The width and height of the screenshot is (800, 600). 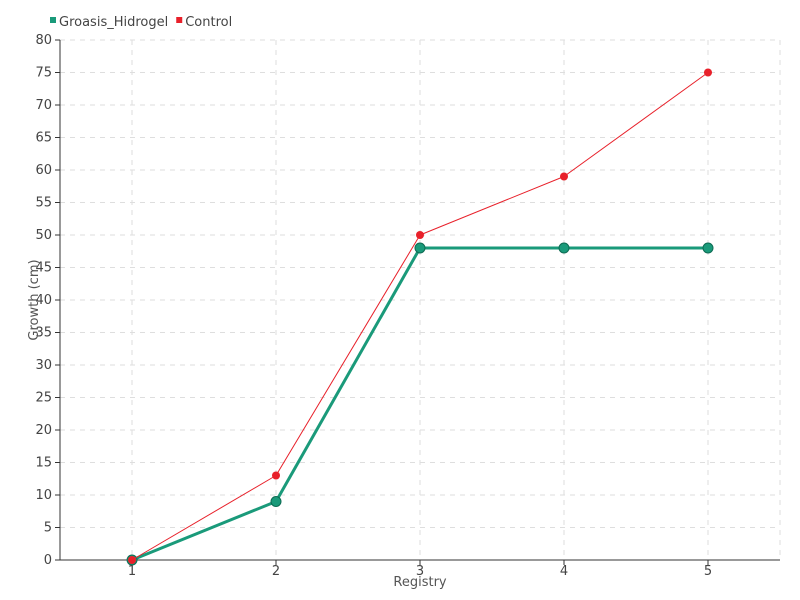 What do you see at coordinates (43, 365) in the screenshot?
I see `y-tick-label: 30` at bounding box center [43, 365].